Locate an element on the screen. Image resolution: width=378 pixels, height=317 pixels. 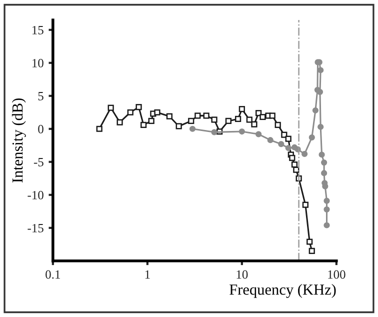
y-tick-label: -15 is located at coordinates (36, 228).